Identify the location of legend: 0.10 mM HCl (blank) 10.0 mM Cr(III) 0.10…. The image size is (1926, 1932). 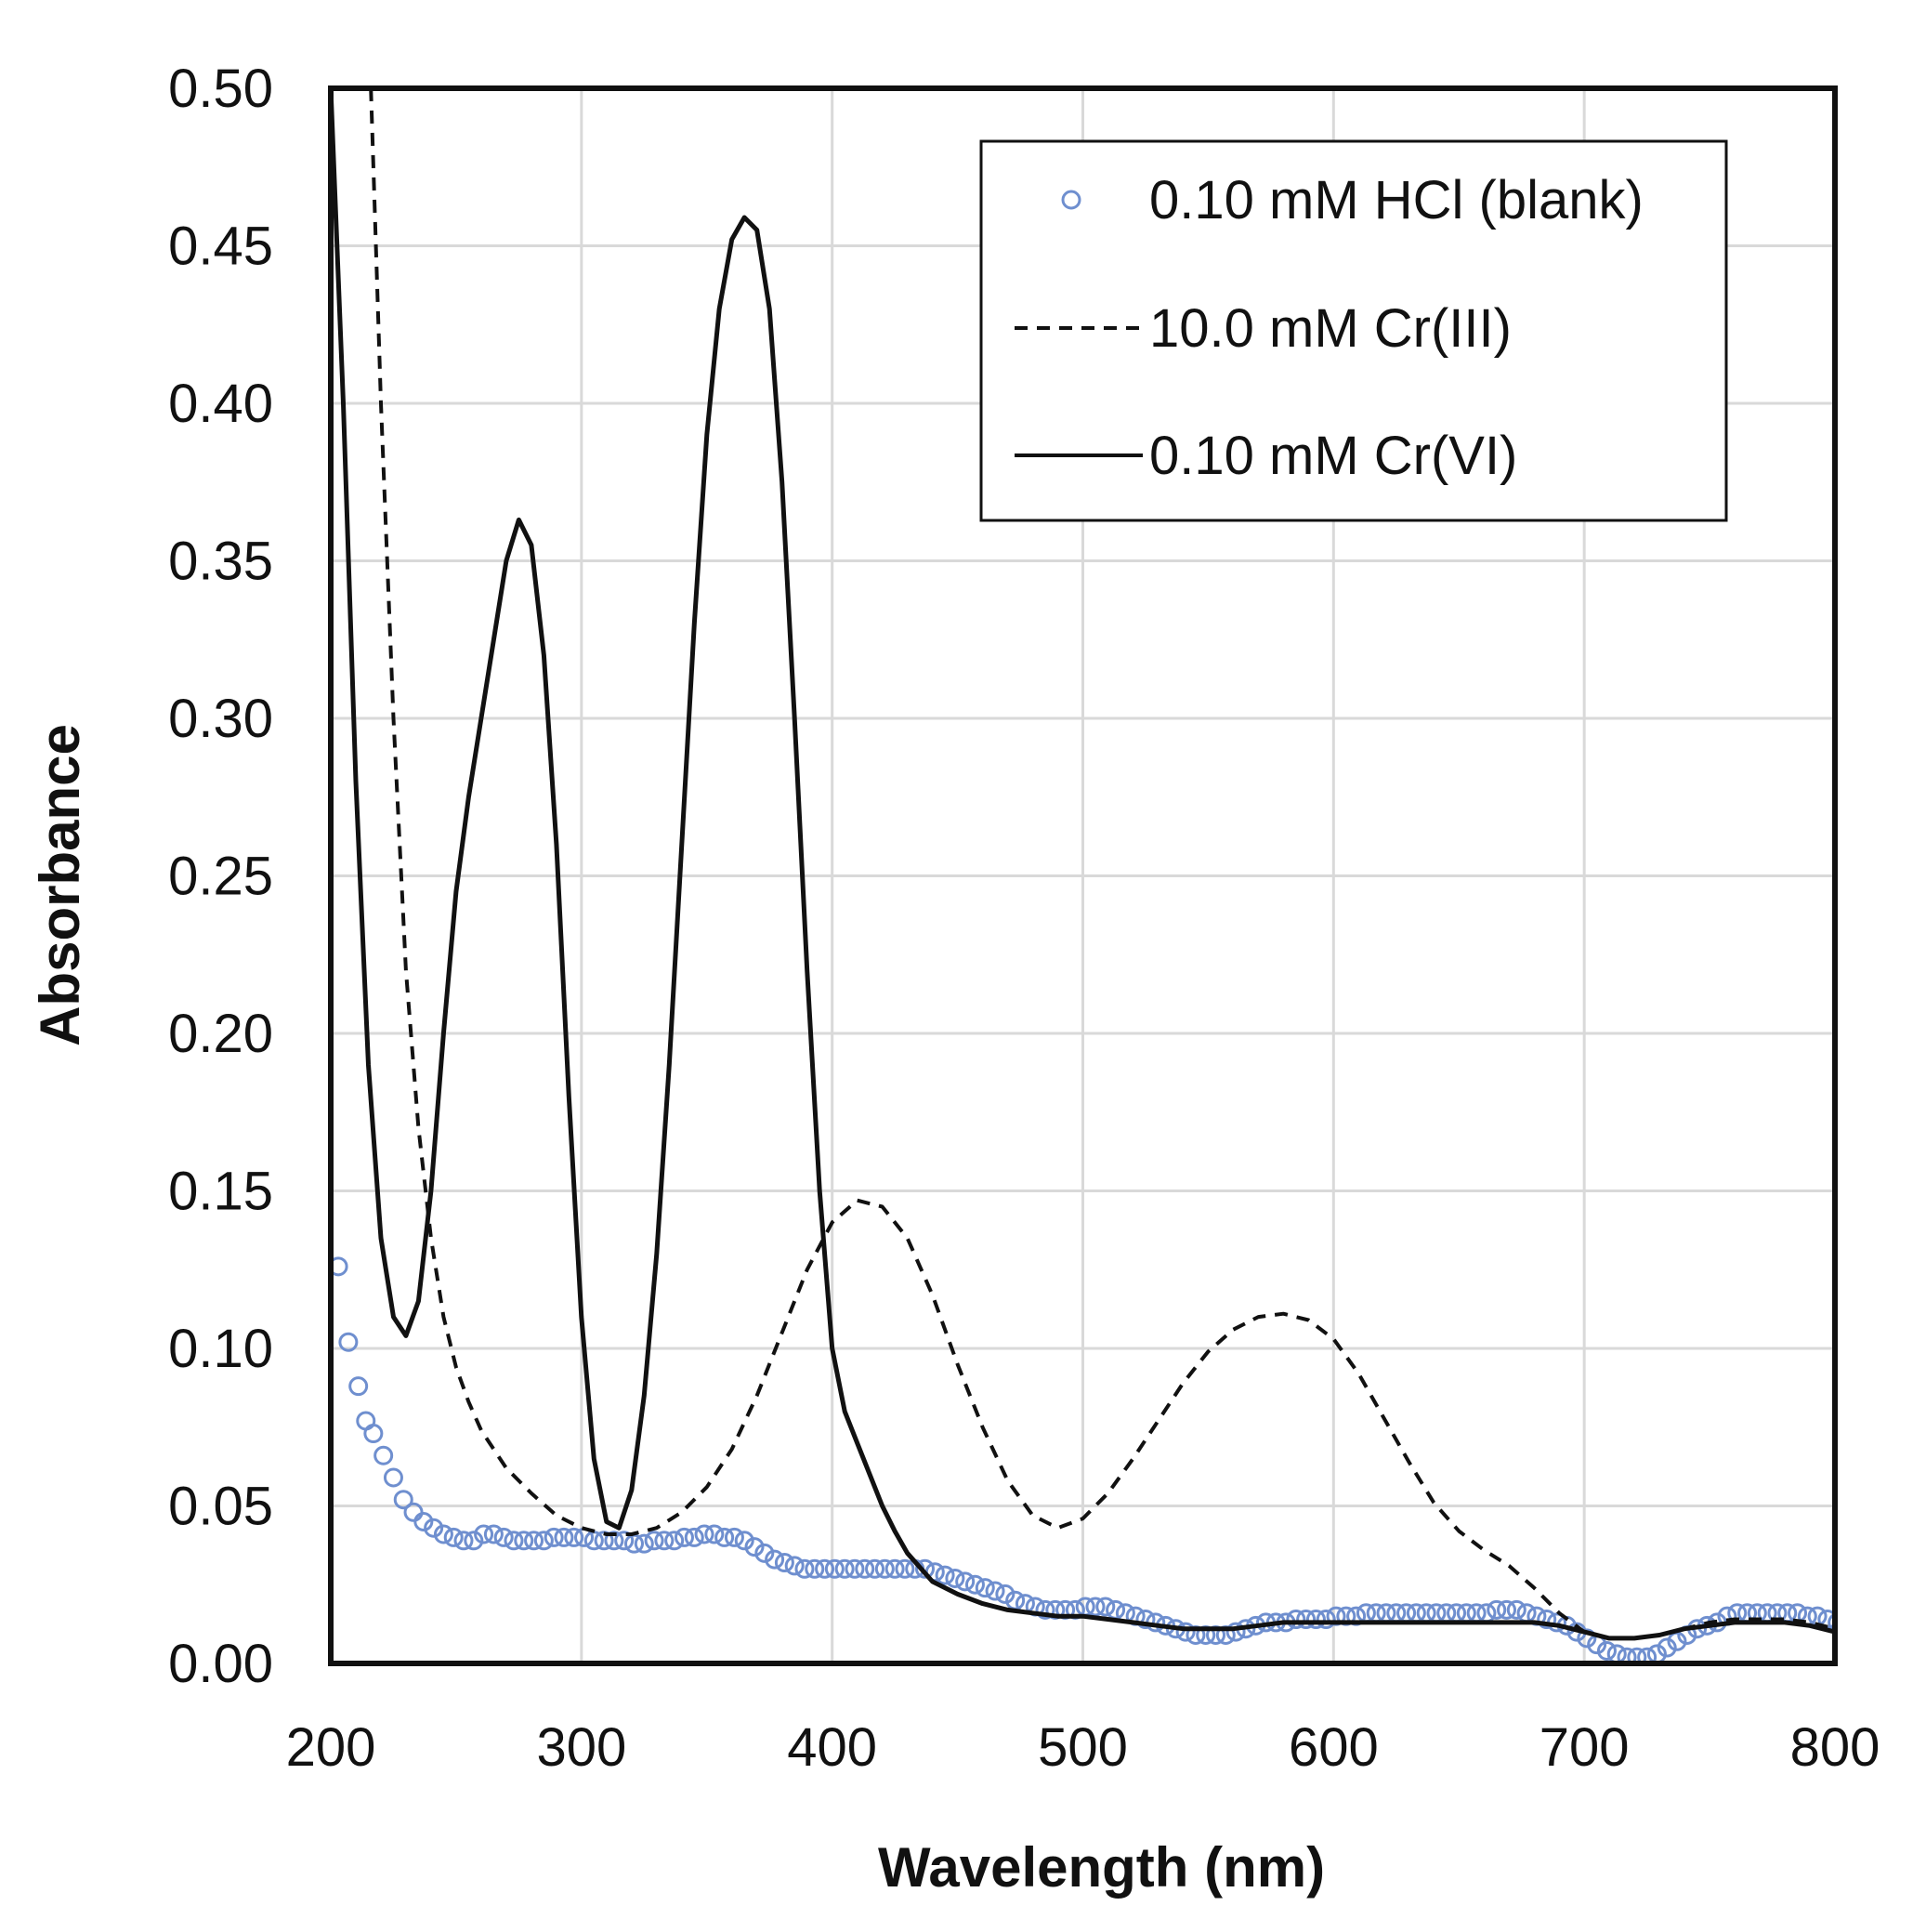
(1353, 330).